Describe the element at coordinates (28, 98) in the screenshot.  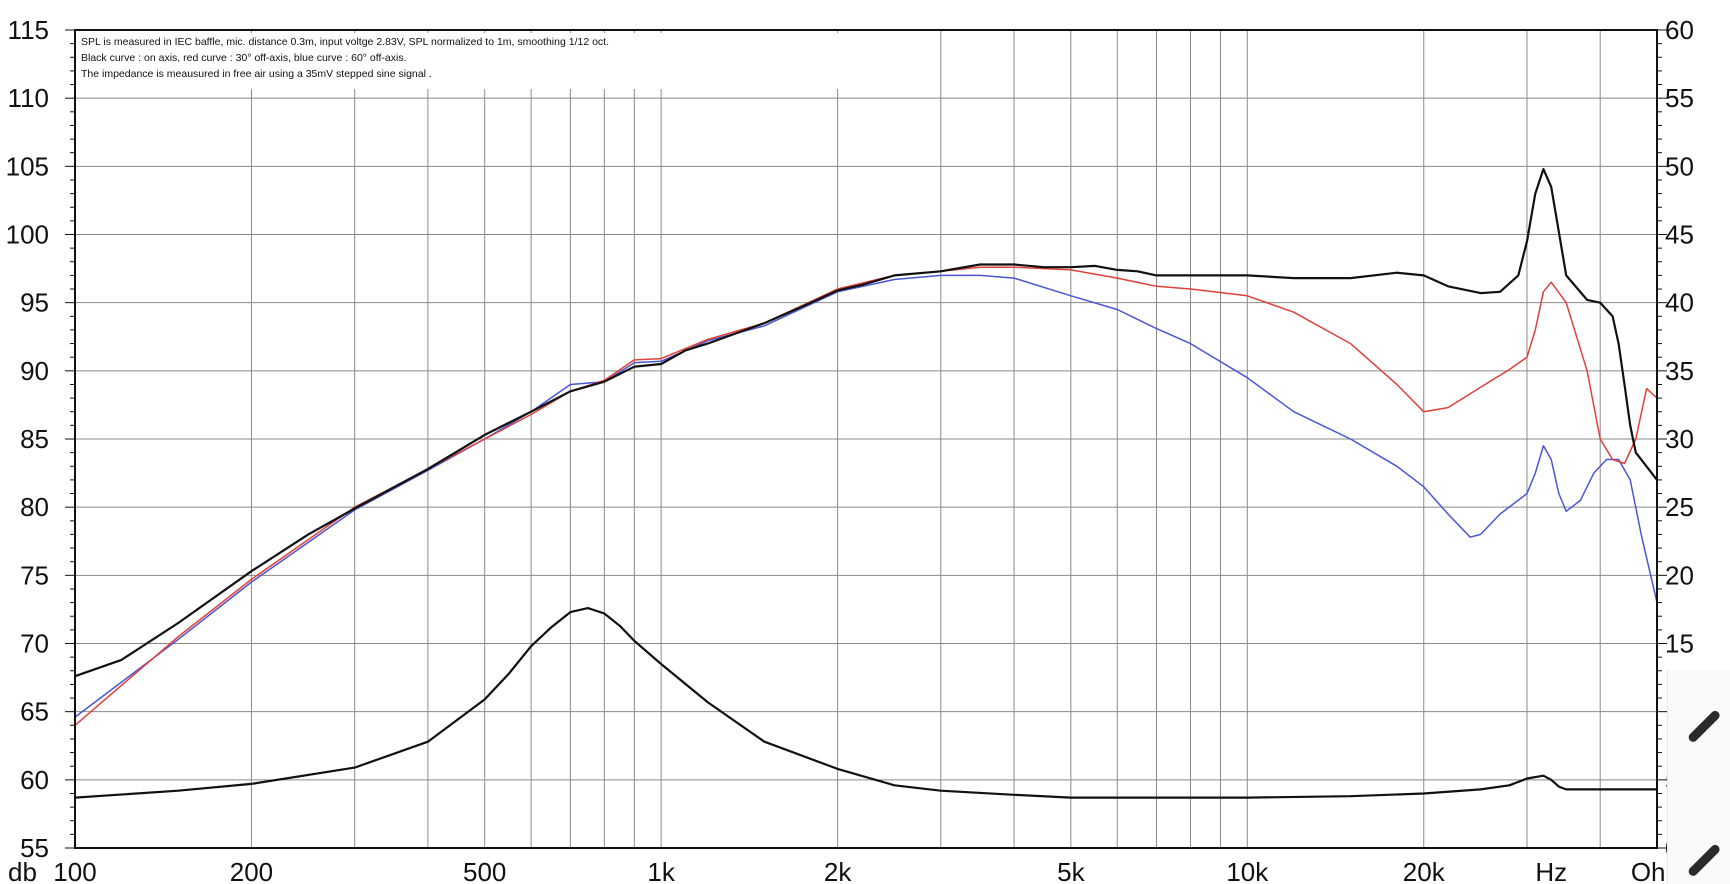
I see `left-axis-tick-label: 110` at that location.